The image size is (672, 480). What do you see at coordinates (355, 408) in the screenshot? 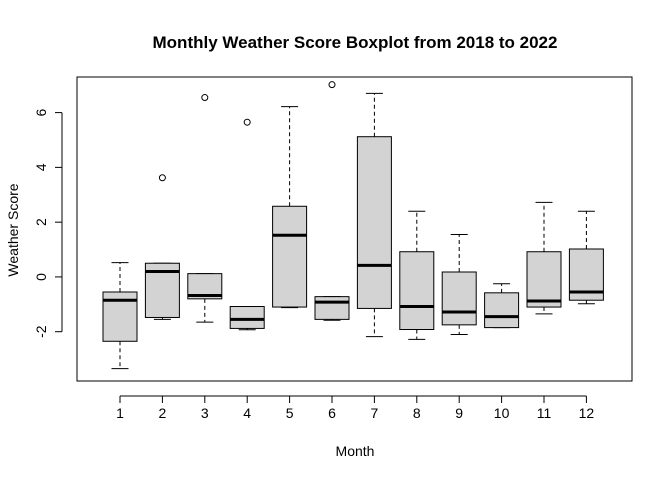
I see `x-axis: 1 2 3 4 5 6 7 8 9 10 11 12` at bounding box center [355, 408].